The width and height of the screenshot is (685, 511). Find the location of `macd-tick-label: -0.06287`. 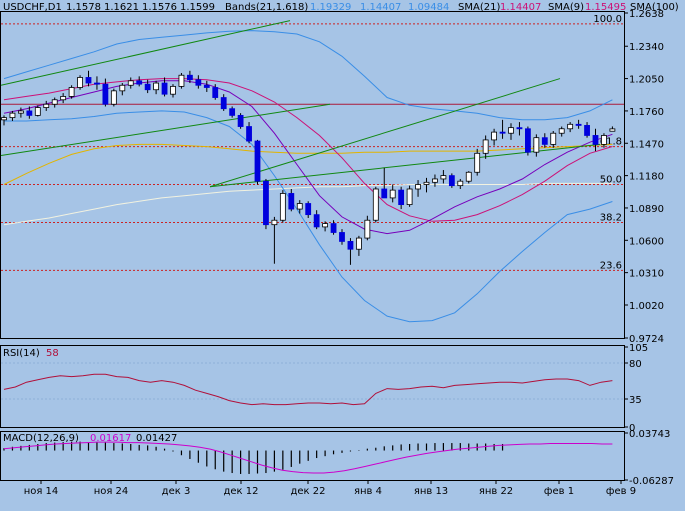

macd-tick-label: -0.06287 is located at coordinates (651, 481).